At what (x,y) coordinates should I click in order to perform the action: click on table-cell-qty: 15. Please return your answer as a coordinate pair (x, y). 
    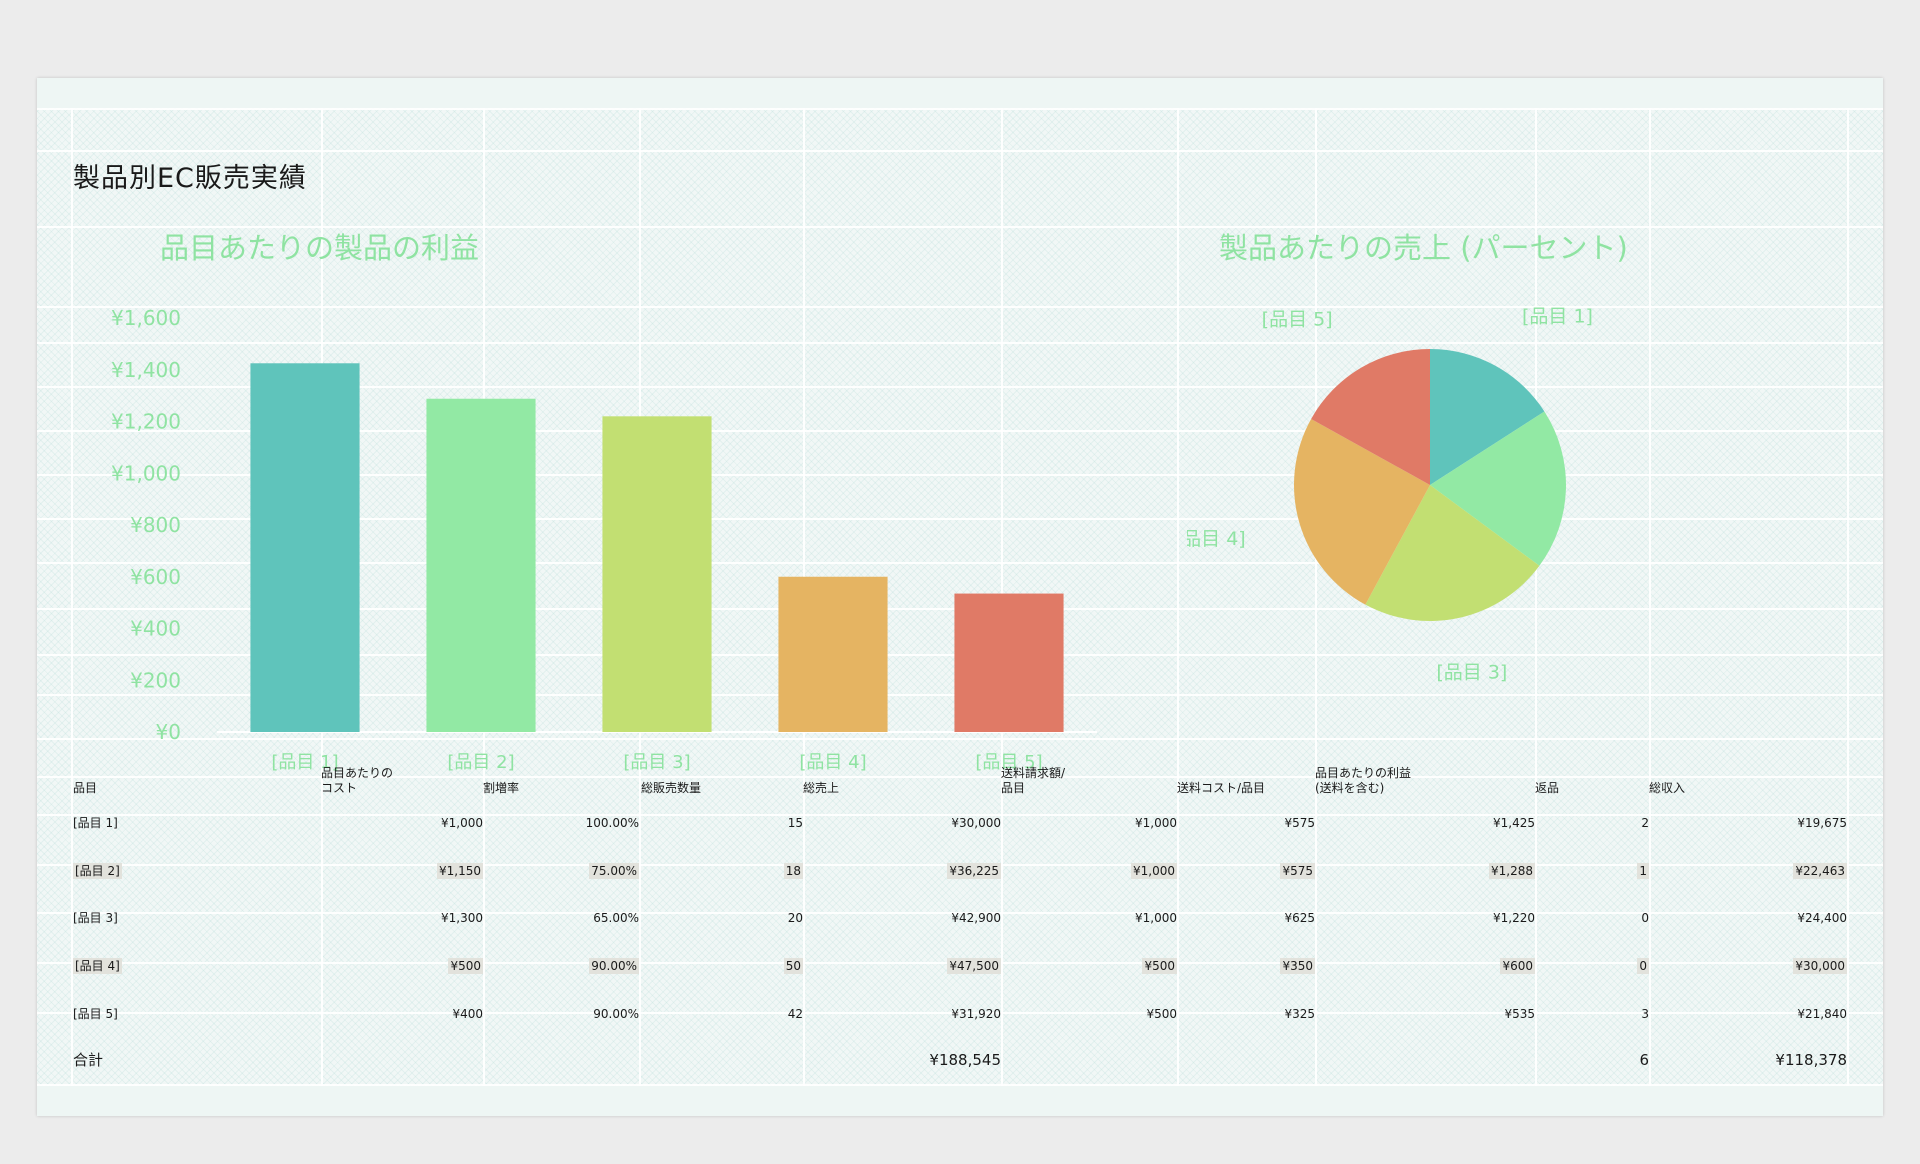
    Looking at the image, I should click on (795, 823).